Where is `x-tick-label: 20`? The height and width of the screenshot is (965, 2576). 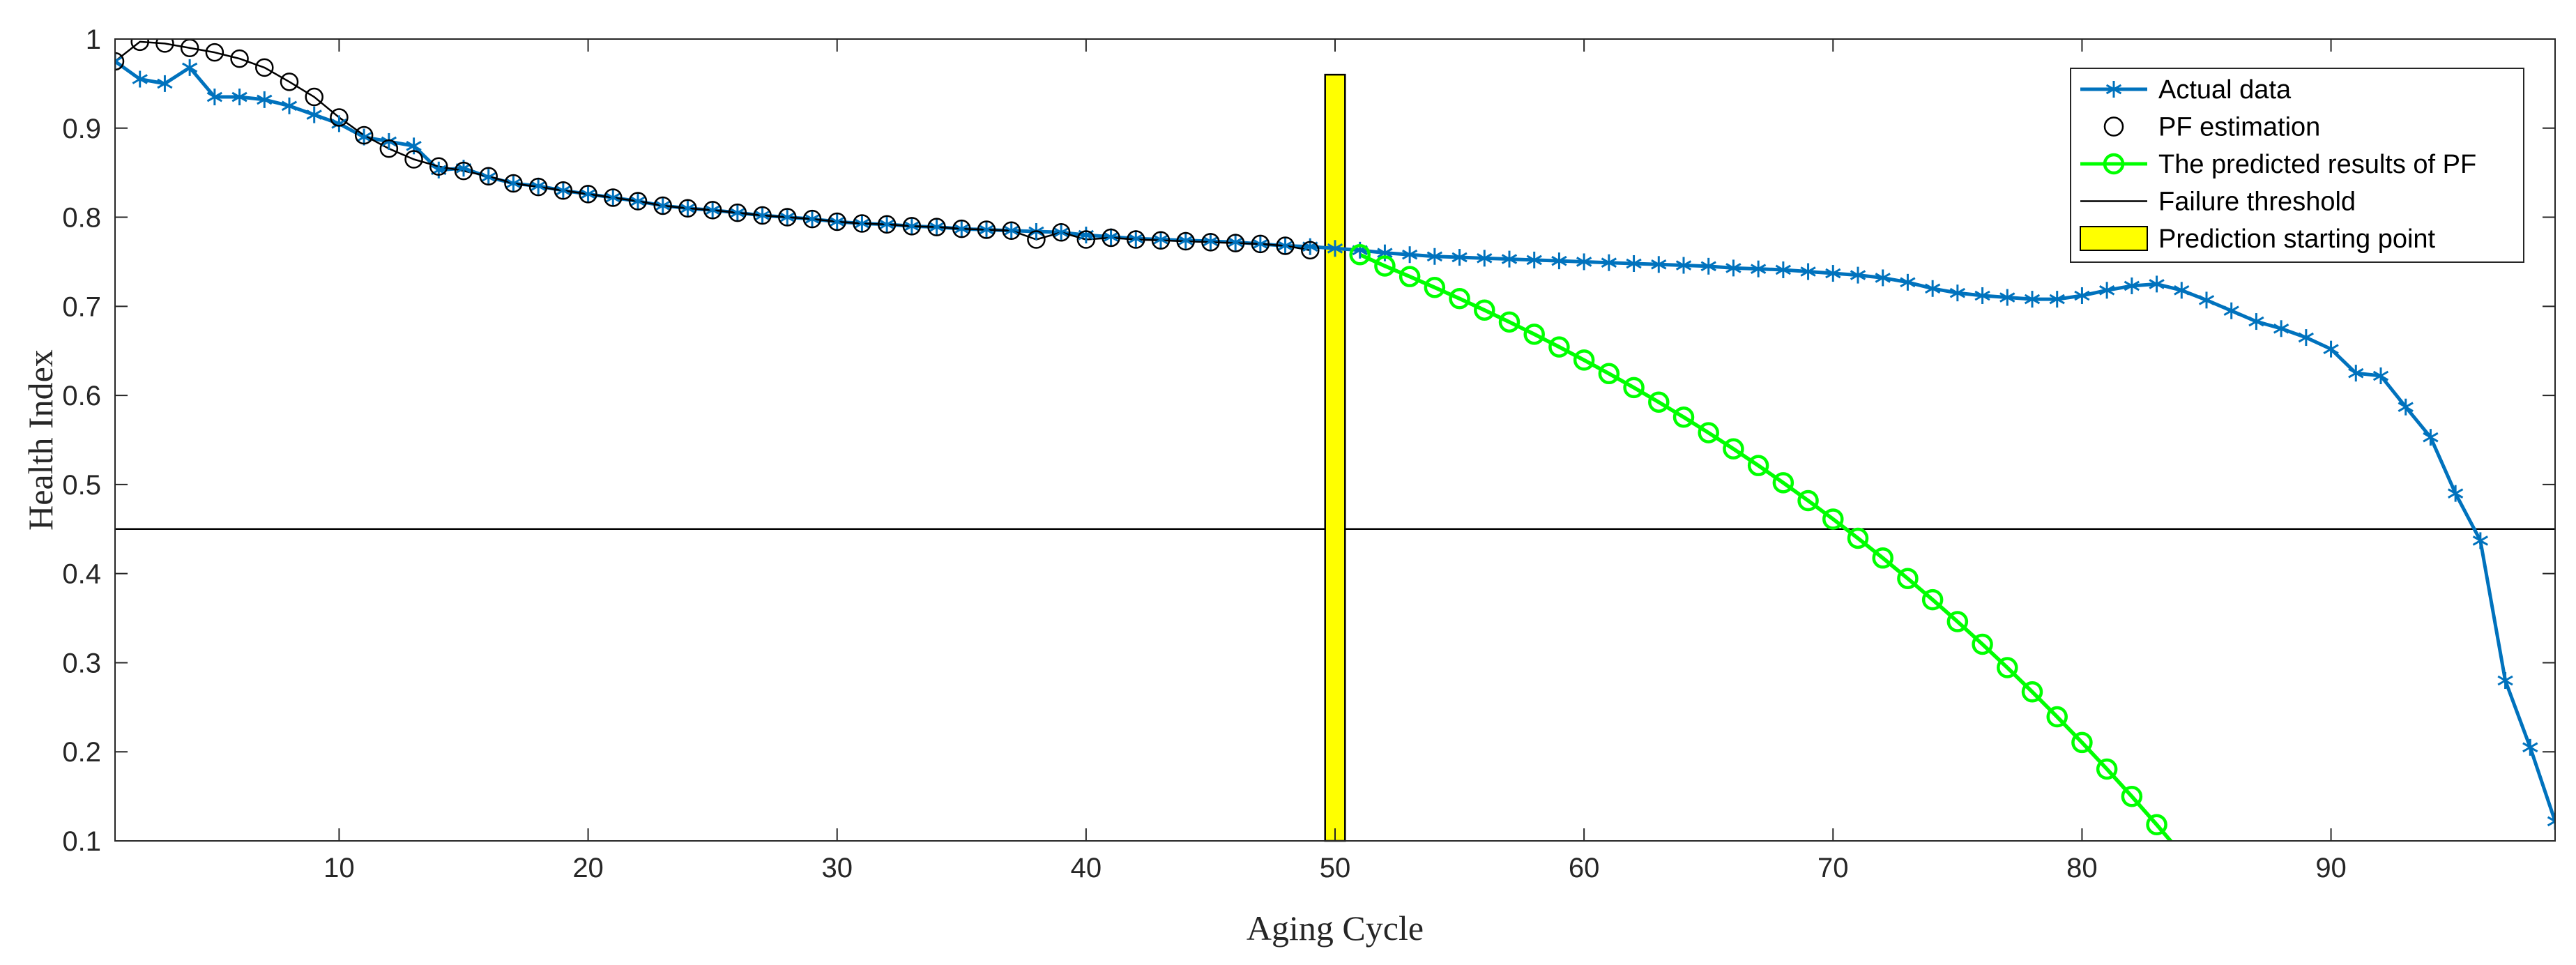
x-tick-label: 20 is located at coordinates (588, 868).